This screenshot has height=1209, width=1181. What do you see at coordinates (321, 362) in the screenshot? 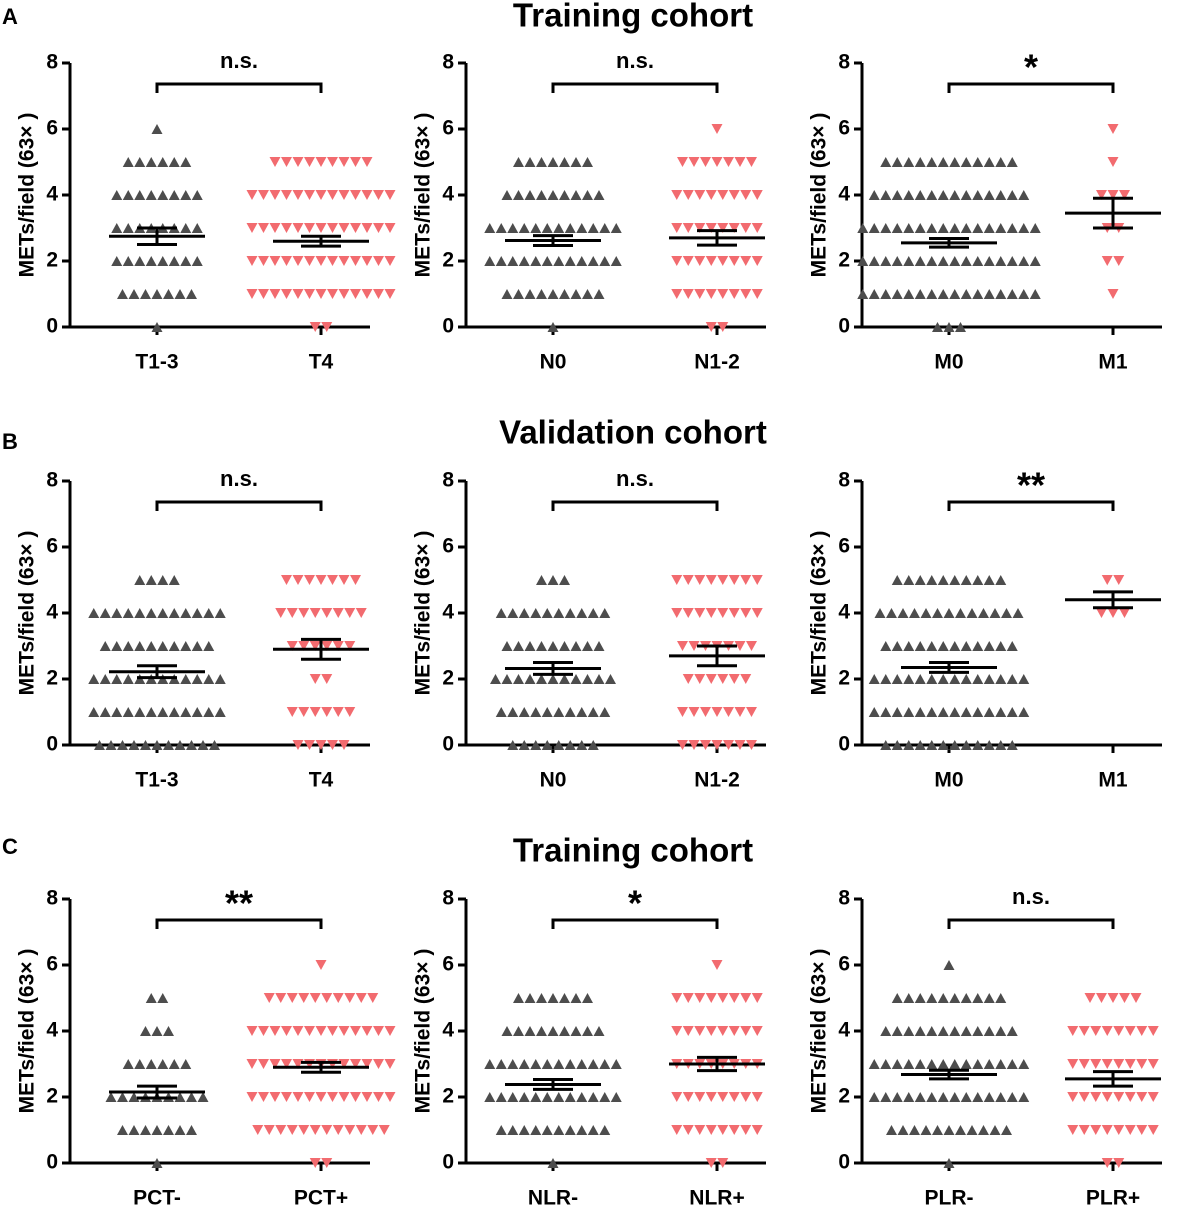
I see `x-tick-label: T4` at bounding box center [321, 362].